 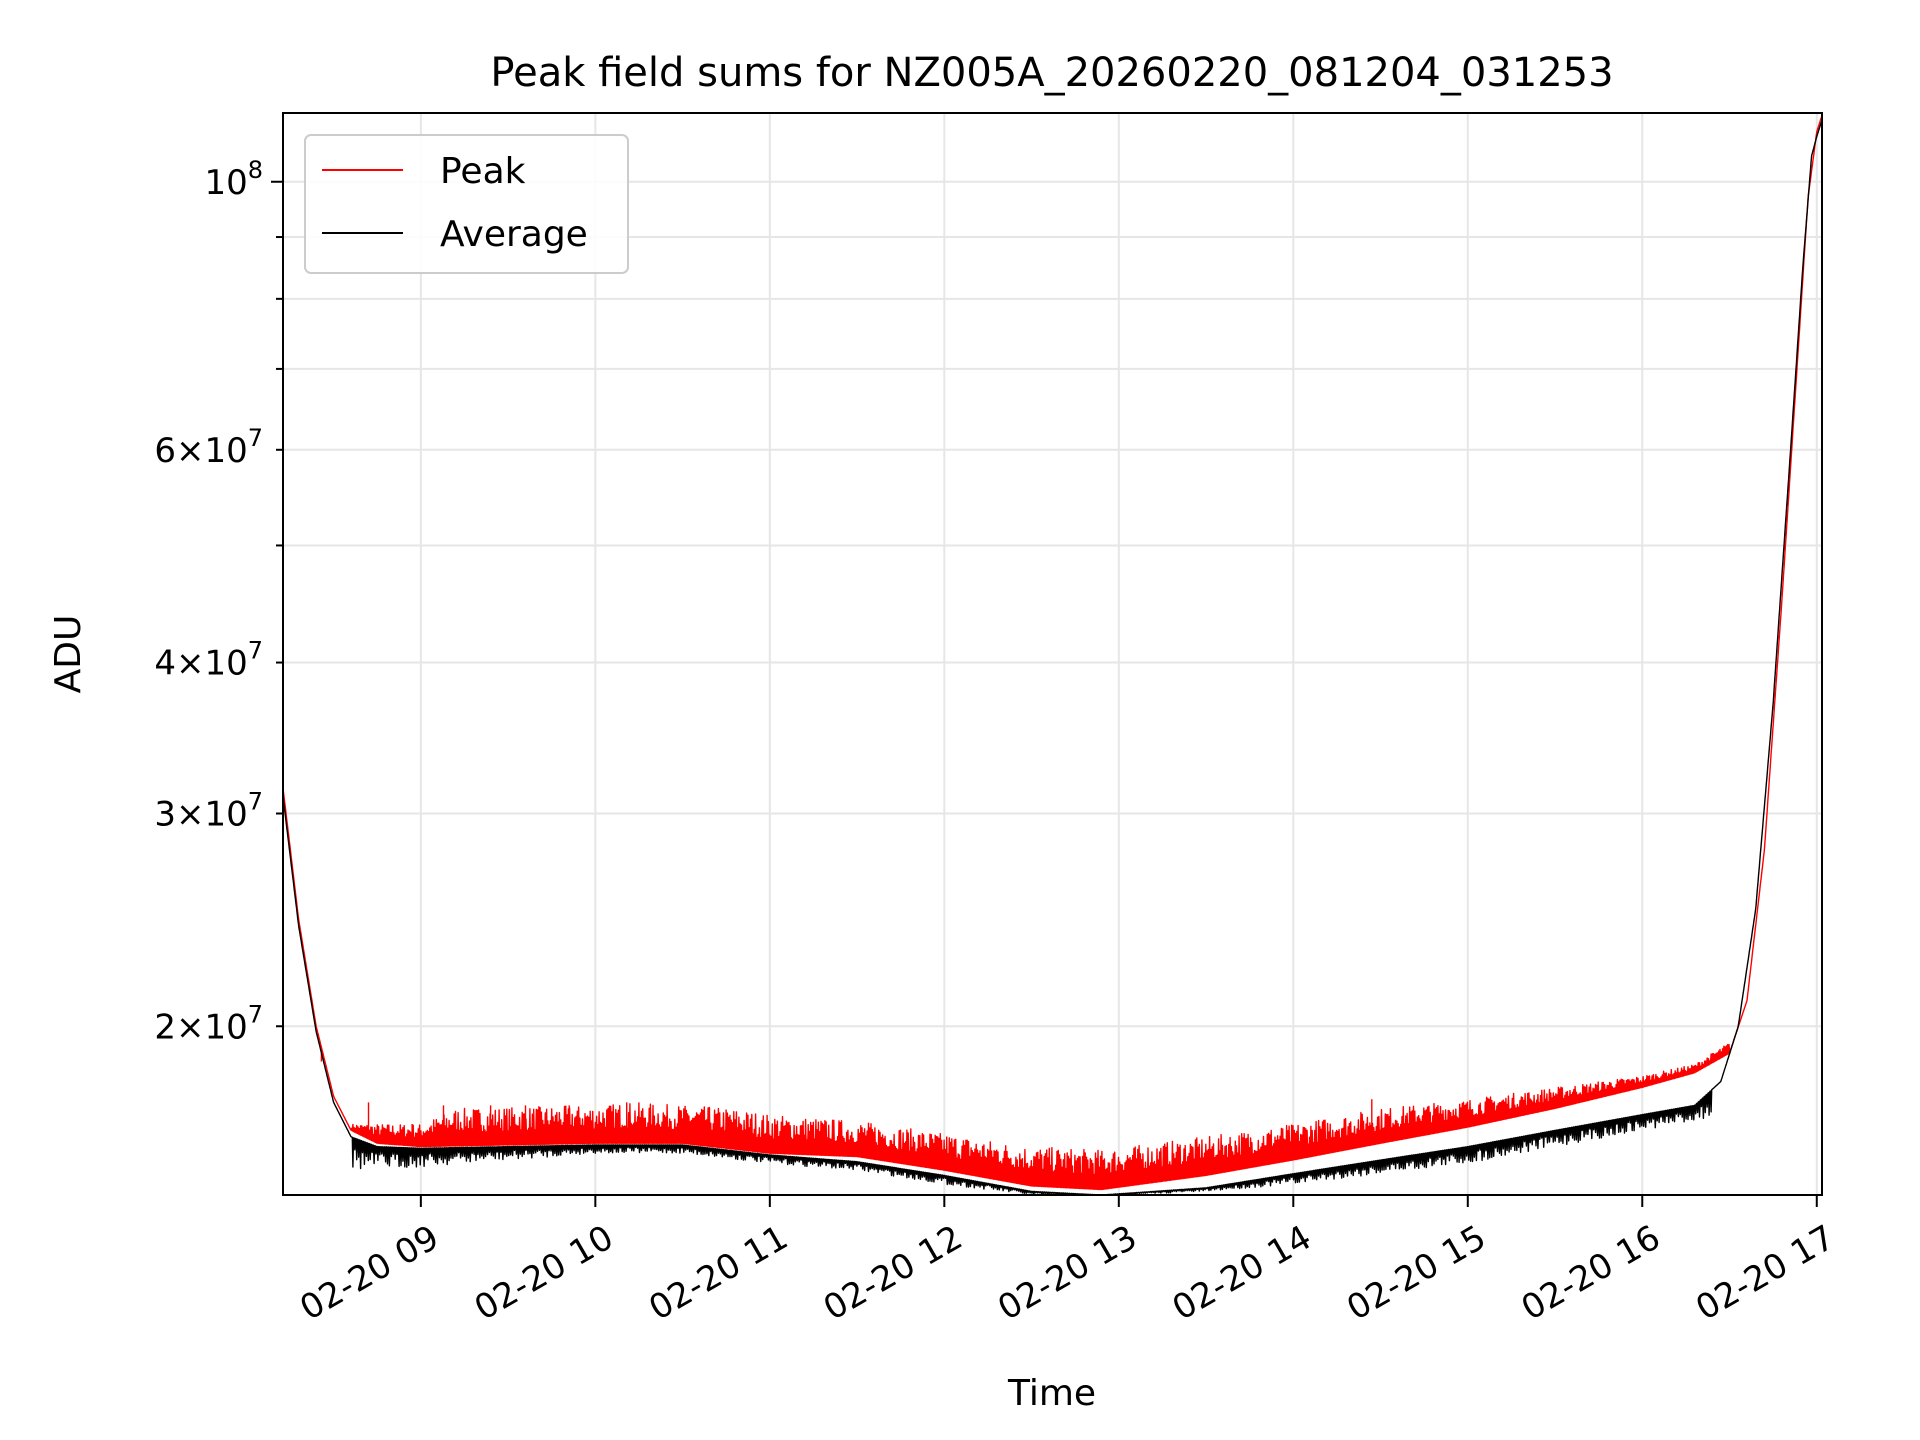 What do you see at coordinates (68, 654) in the screenshot?
I see `y-axis-label: ADU` at bounding box center [68, 654].